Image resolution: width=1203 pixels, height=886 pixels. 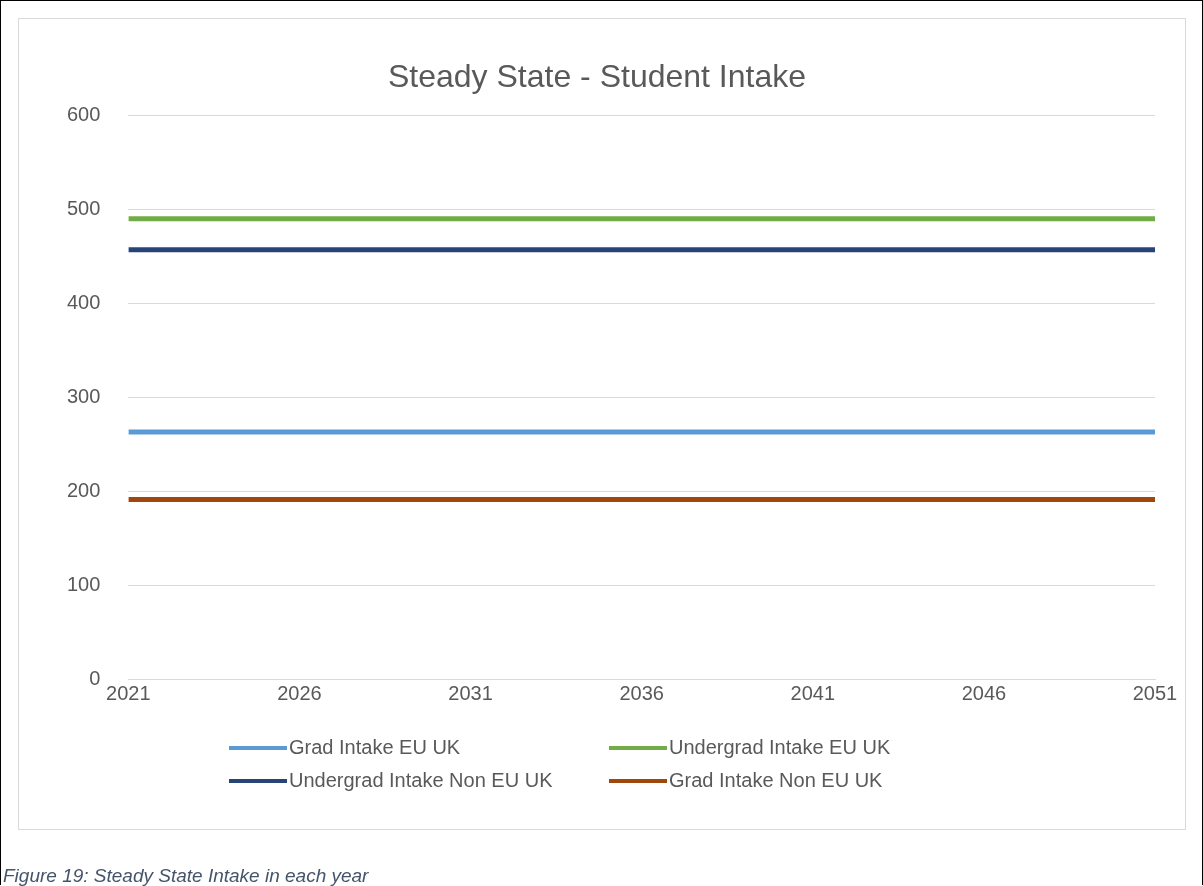 What do you see at coordinates (83, 207) in the screenshot?
I see `y-tick-label: 500` at bounding box center [83, 207].